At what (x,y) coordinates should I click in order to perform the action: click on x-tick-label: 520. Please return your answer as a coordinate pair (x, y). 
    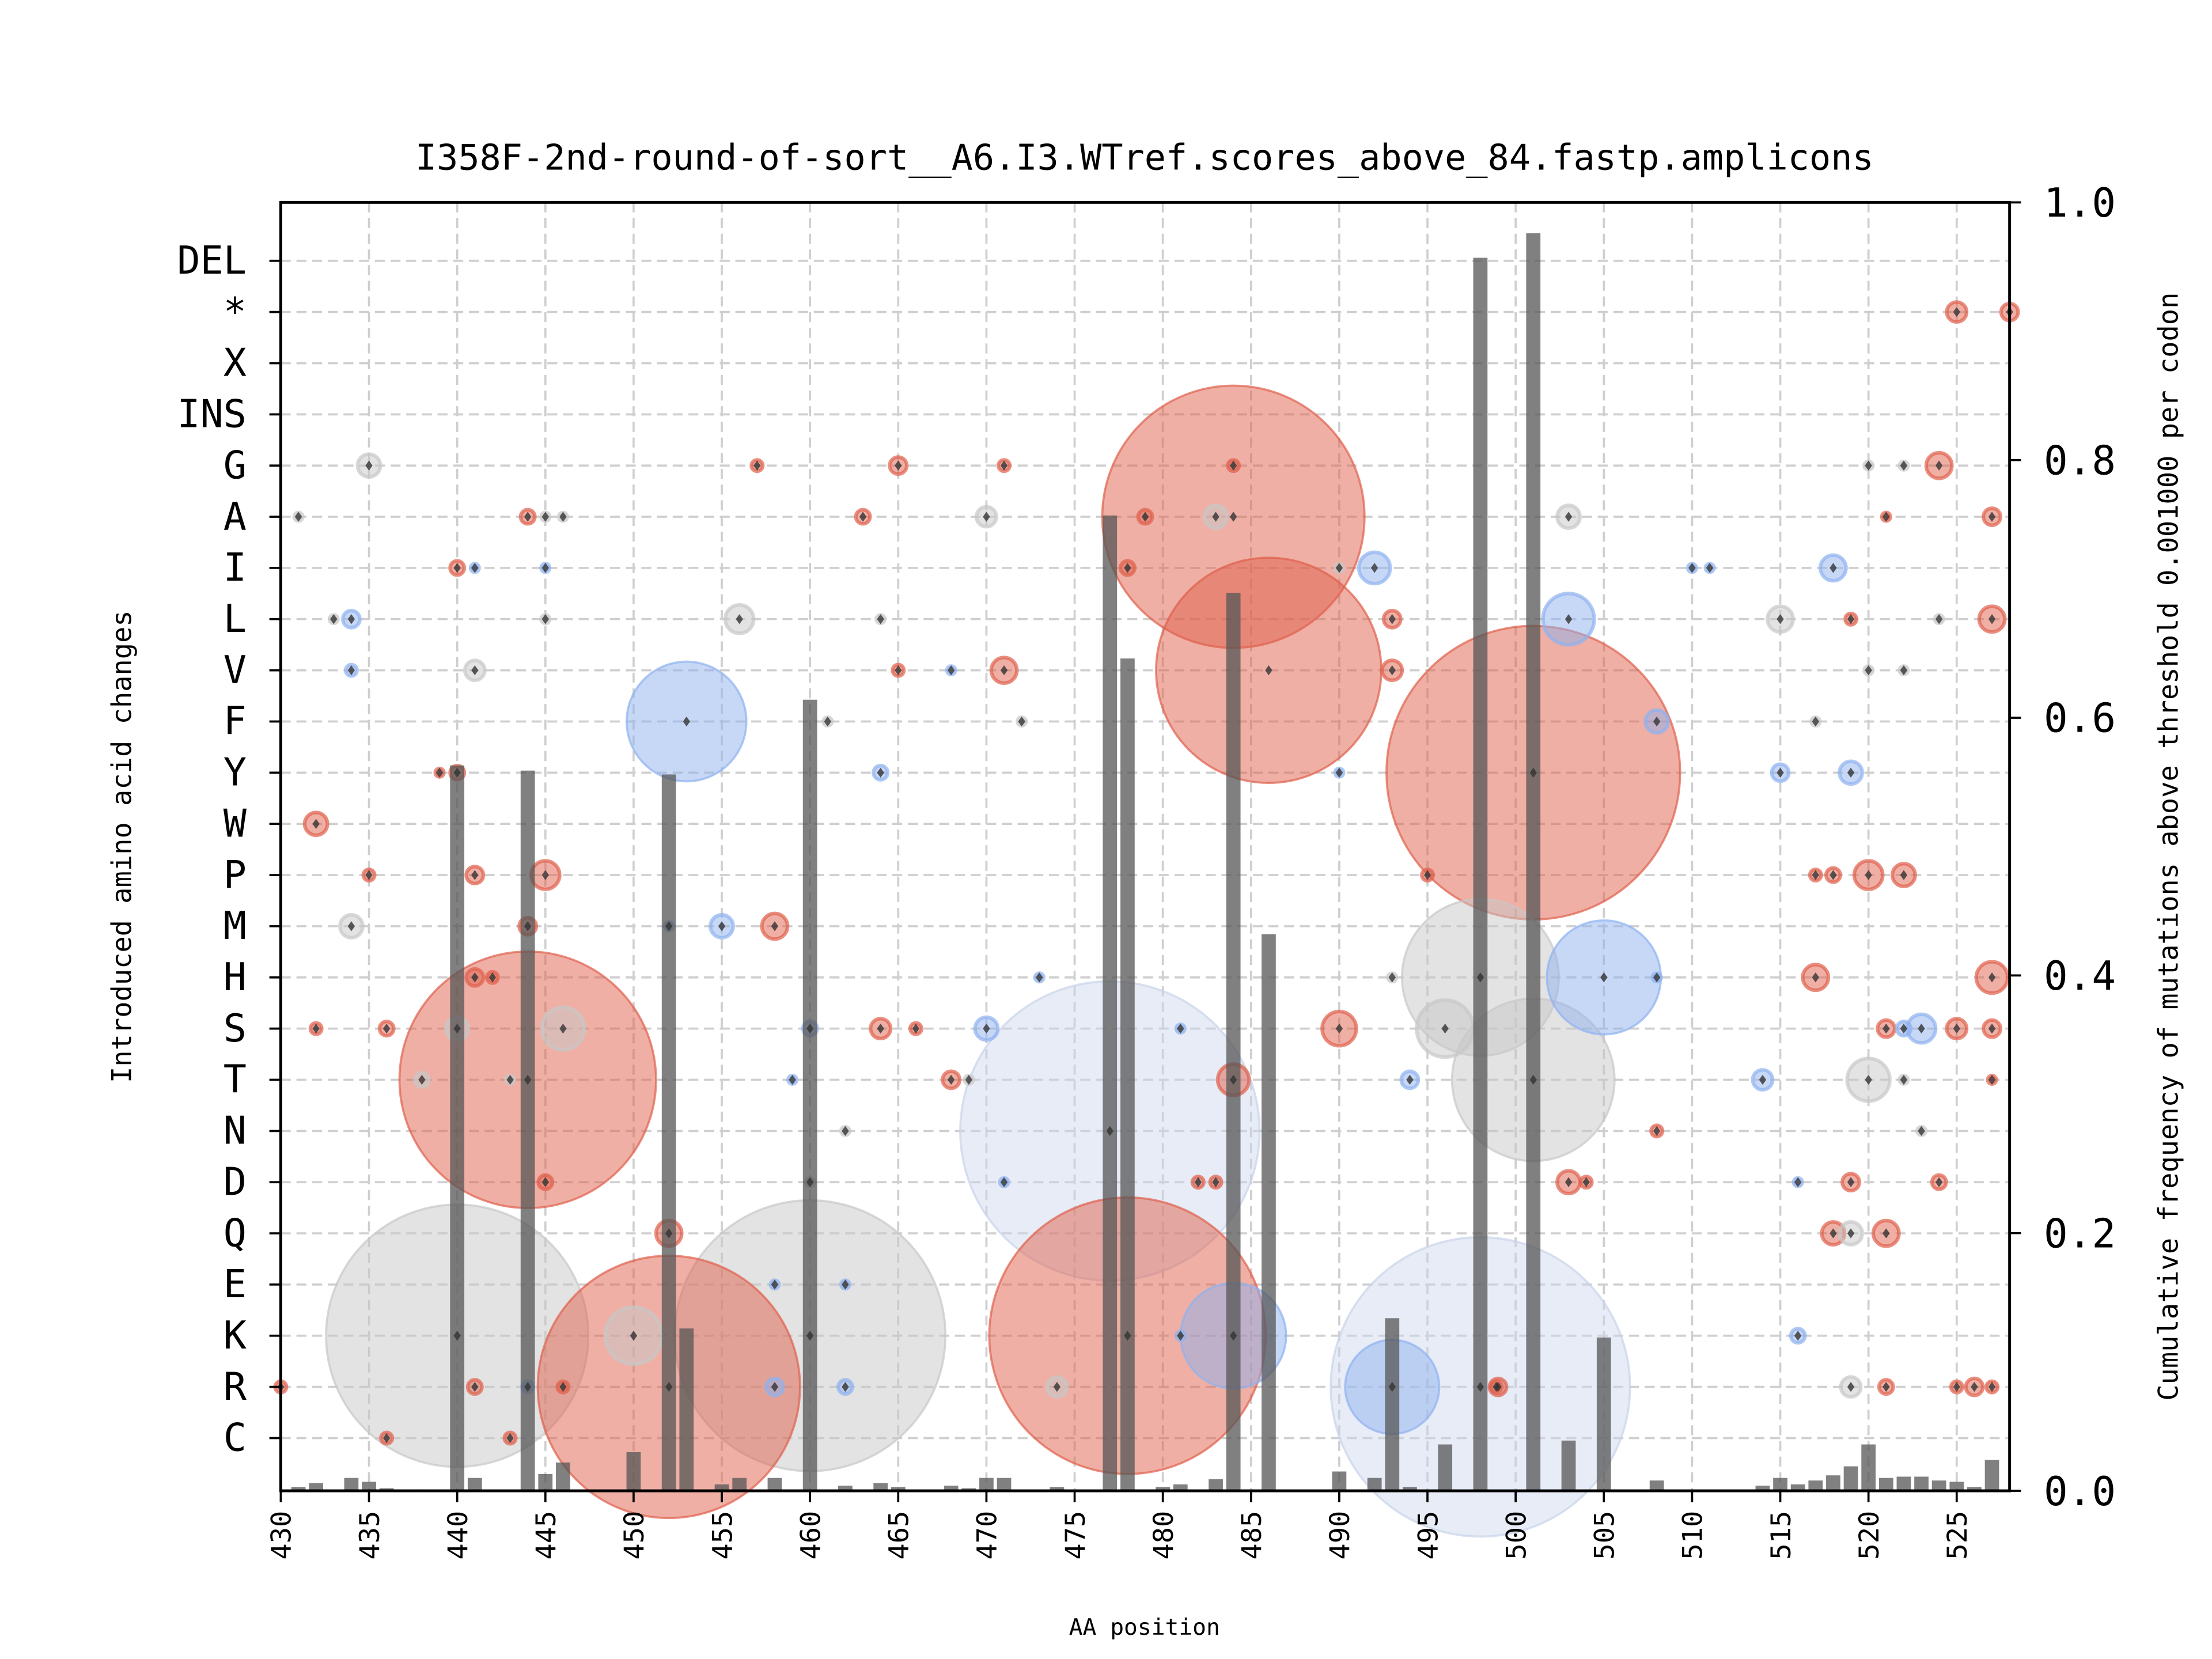
    Looking at the image, I should click on (1869, 1535).